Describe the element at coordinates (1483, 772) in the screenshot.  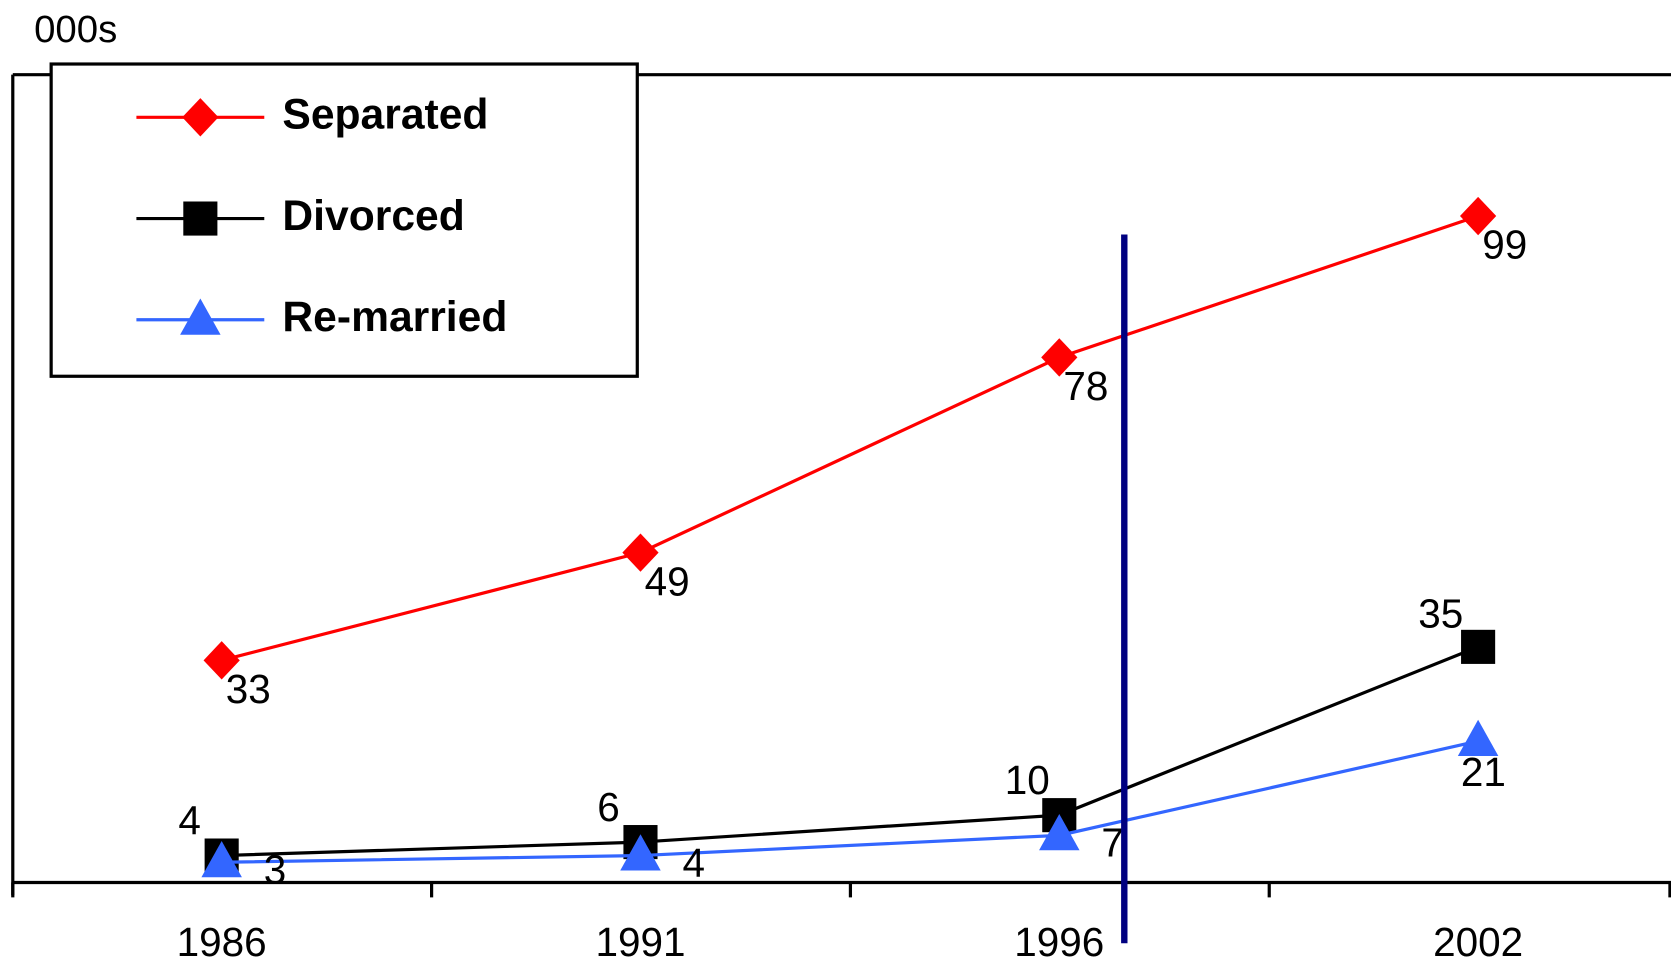
I see `data-label: 21` at that location.